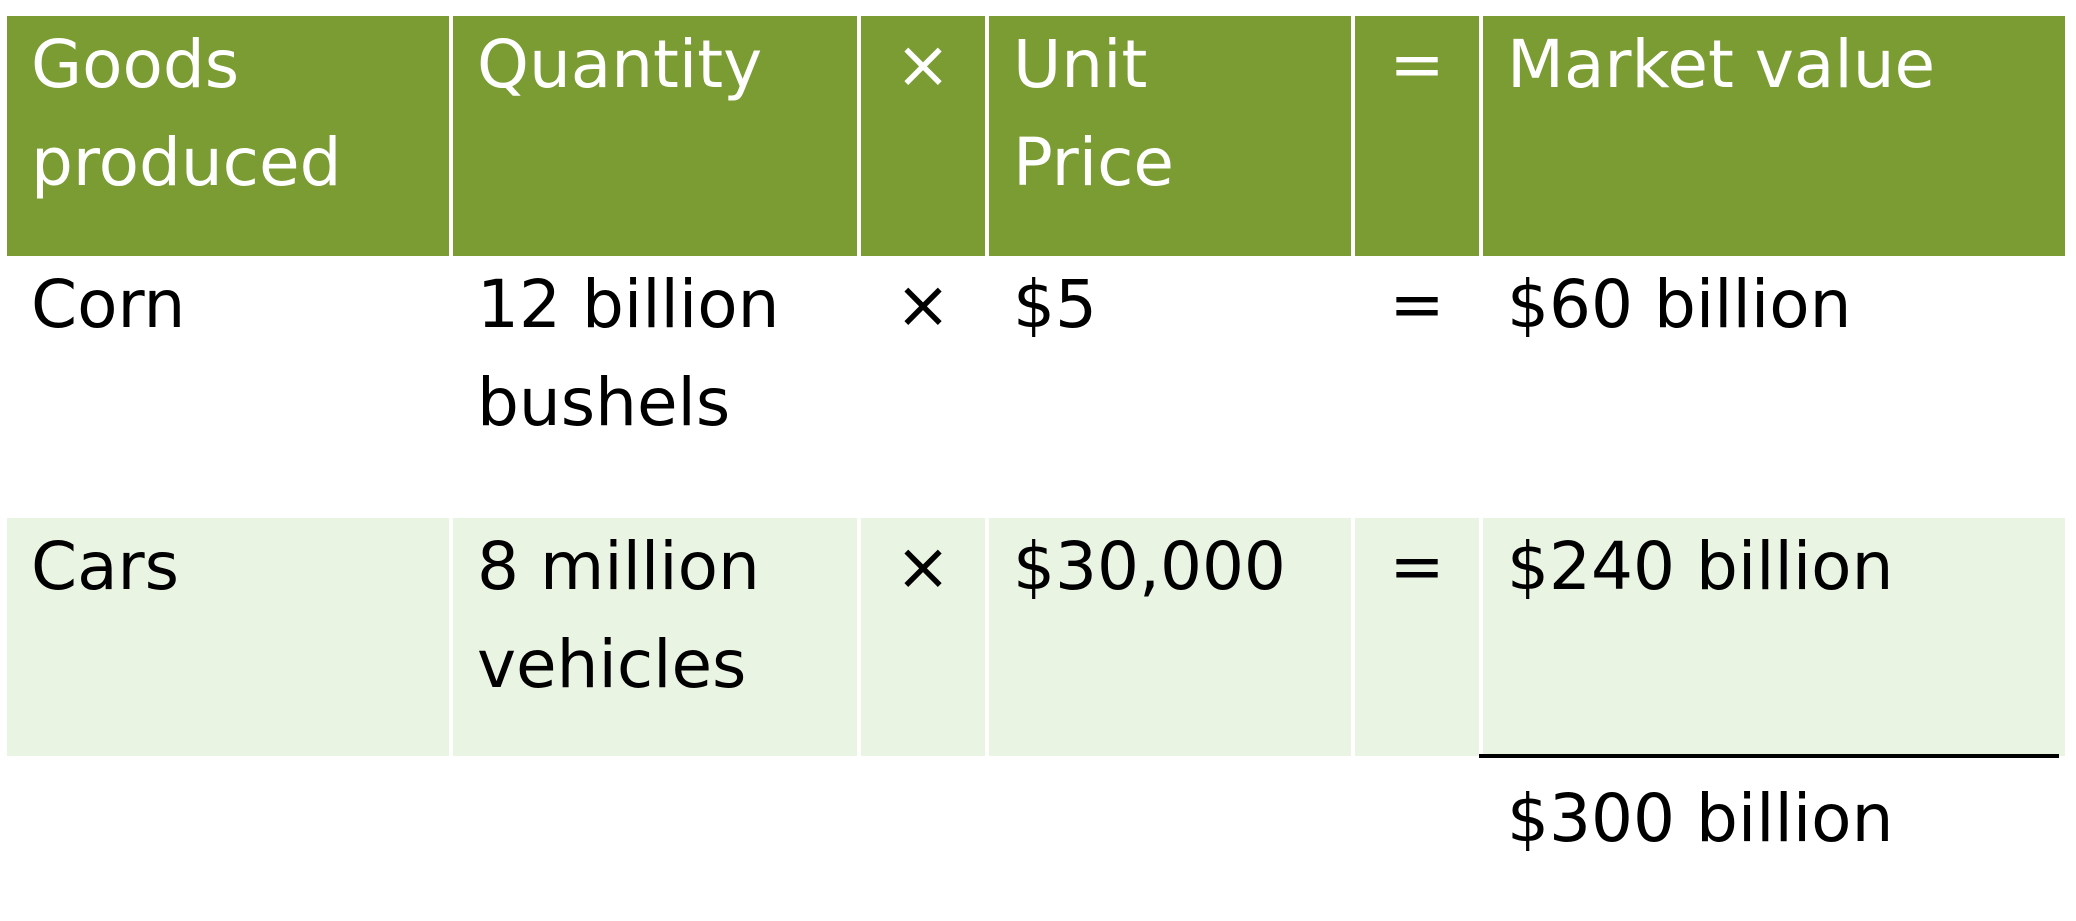 The width and height of the screenshot is (2076, 921). What do you see at coordinates (1419, 136) in the screenshot?
I see `header-equals: =` at bounding box center [1419, 136].